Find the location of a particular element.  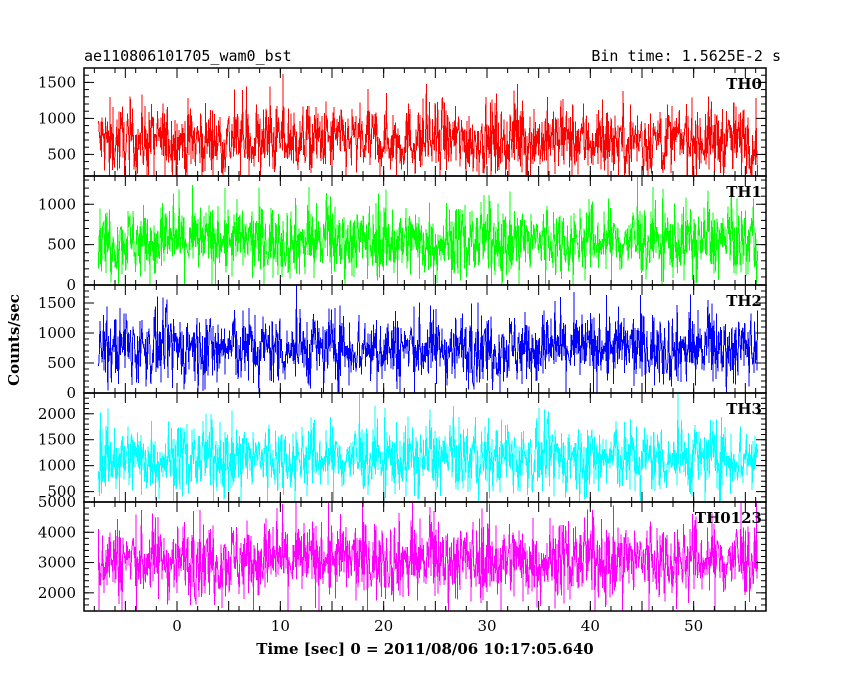

x-tick-label: 40 is located at coordinates (590, 626).